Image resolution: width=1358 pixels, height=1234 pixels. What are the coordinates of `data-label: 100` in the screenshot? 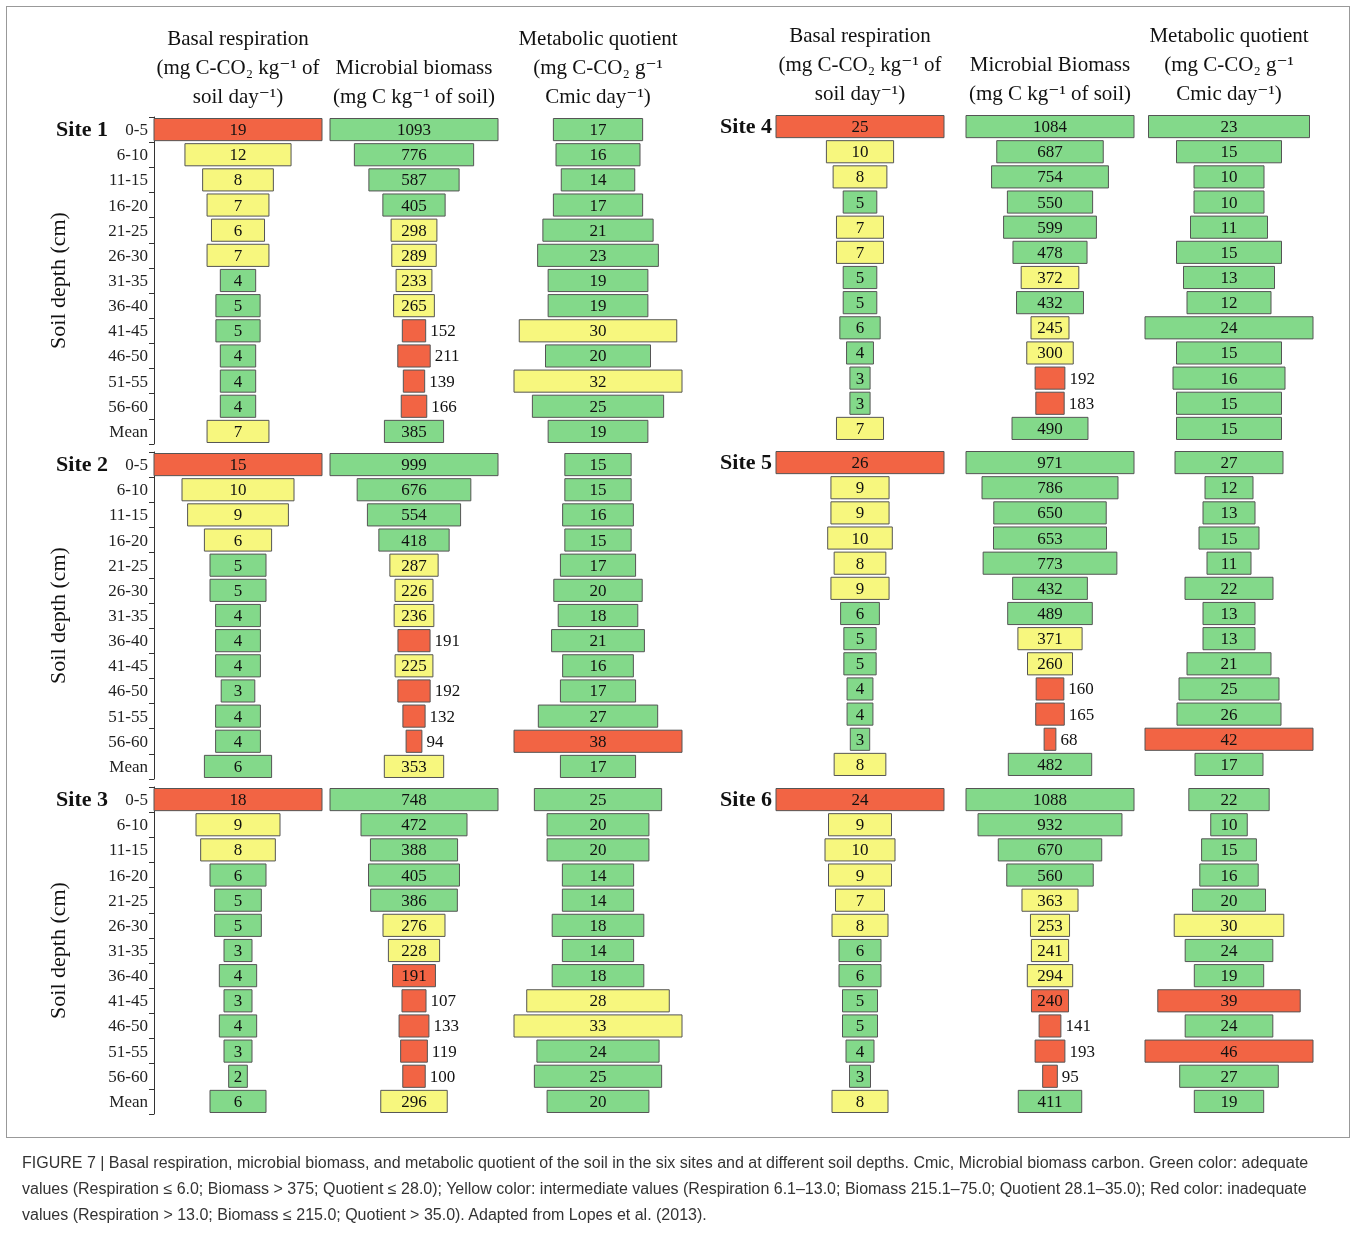 It's located at (442, 1076).